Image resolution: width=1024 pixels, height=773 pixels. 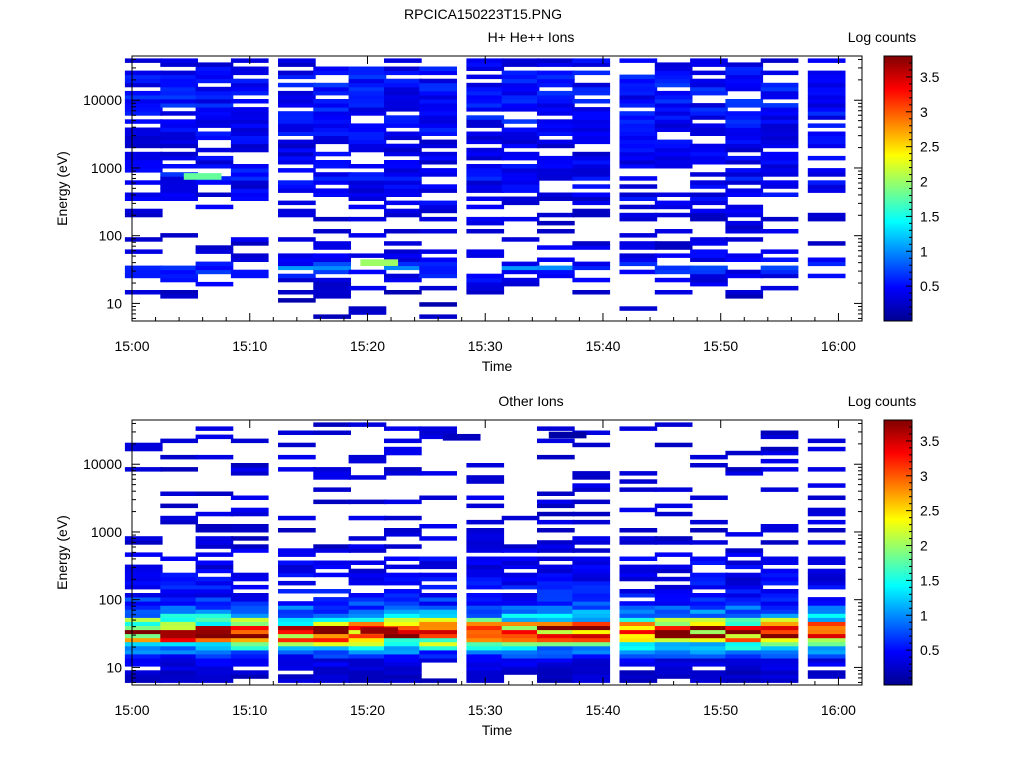 What do you see at coordinates (930, 441) in the screenshot?
I see `colorbar-tick-label: 3.5` at bounding box center [930, 441].